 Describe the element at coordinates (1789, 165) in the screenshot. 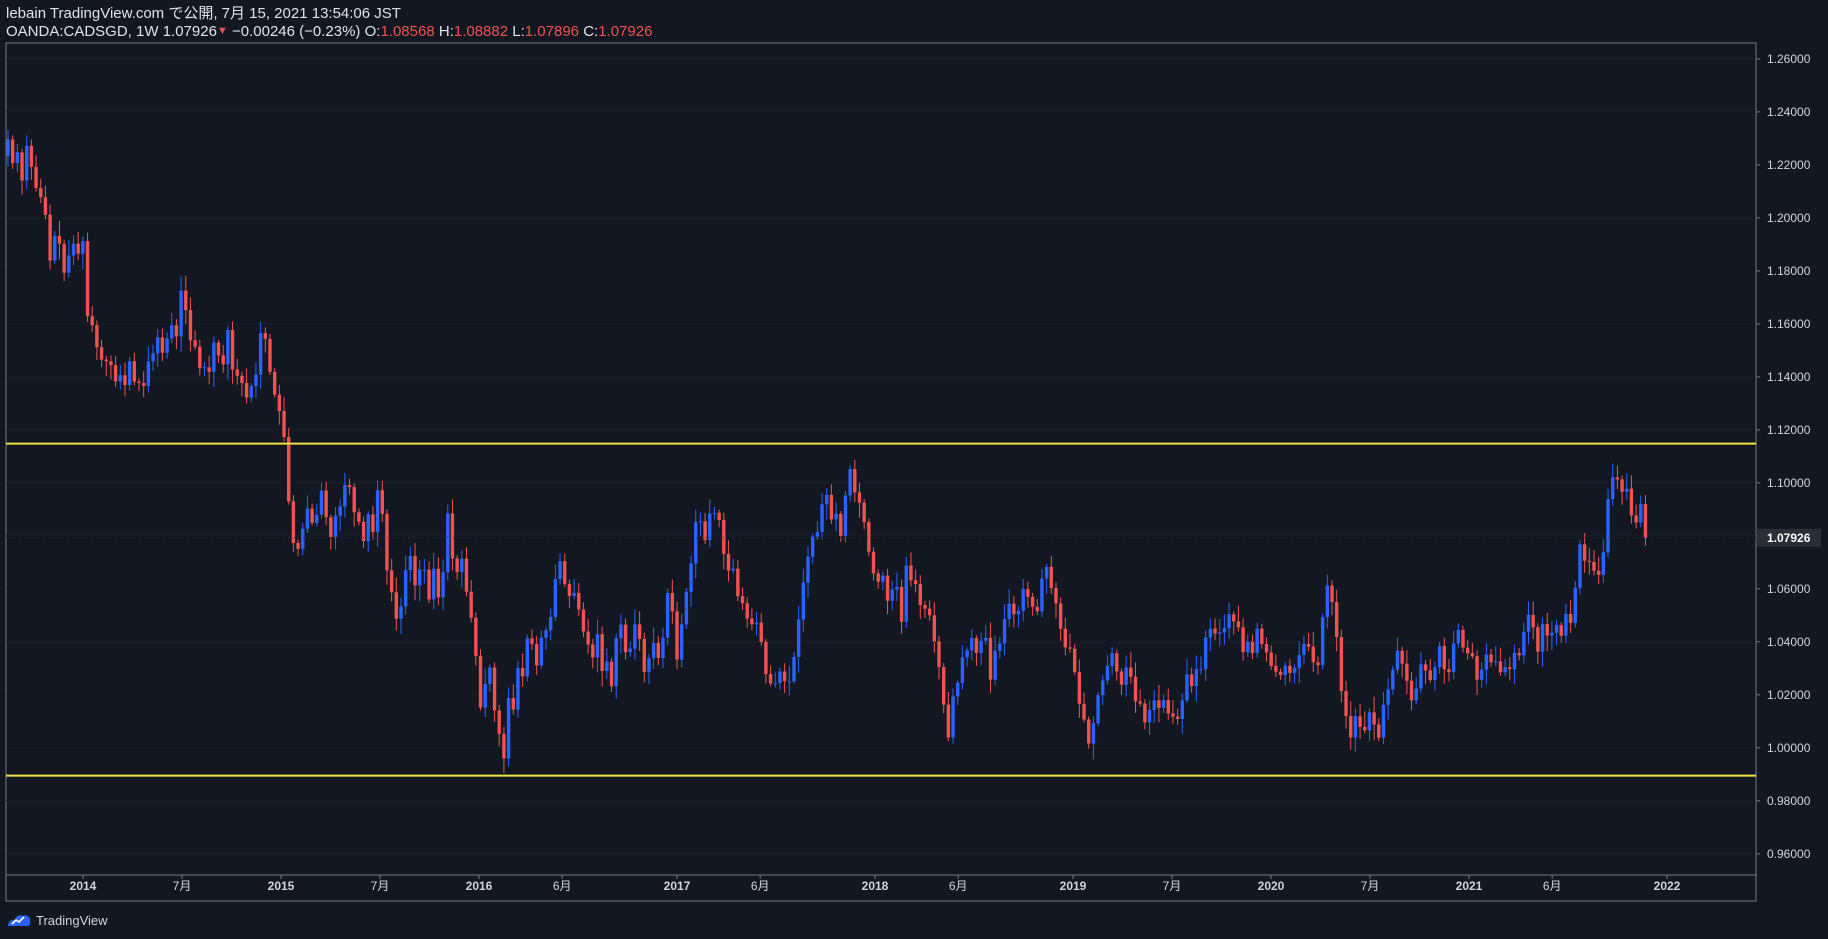

I see `y-tick-label: 1.22000` at that location.